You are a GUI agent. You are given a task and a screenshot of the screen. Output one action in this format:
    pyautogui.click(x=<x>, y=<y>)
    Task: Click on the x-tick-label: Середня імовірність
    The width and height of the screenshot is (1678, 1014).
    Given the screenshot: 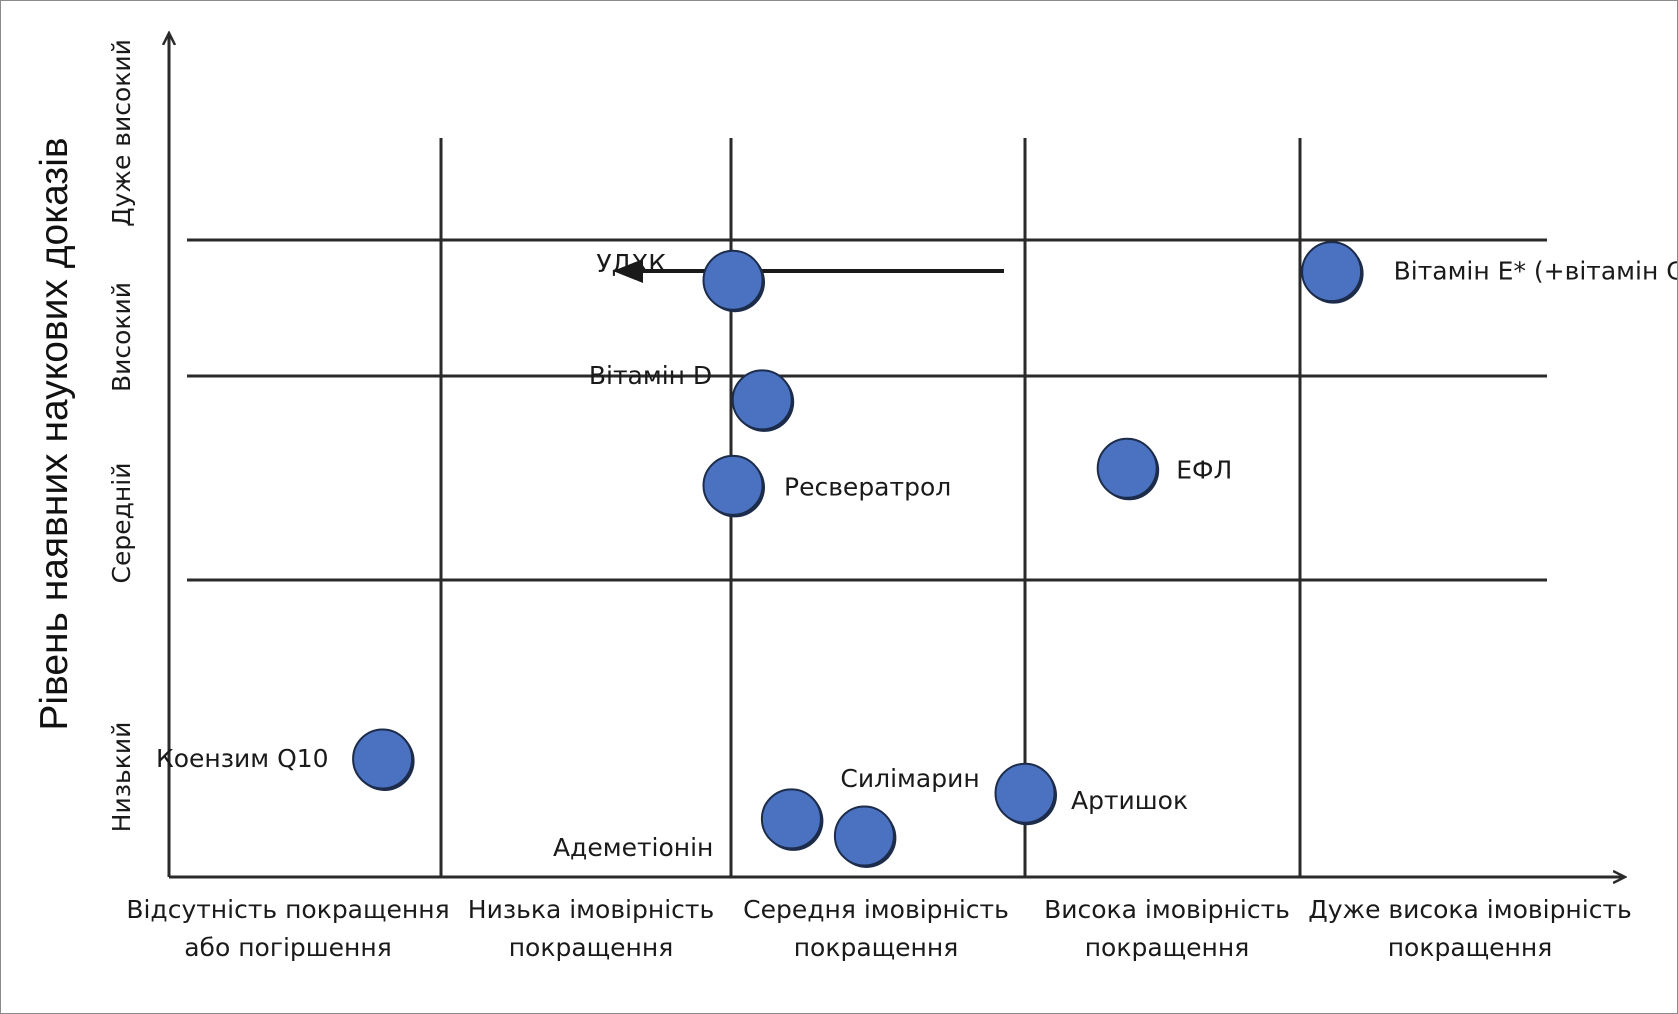 What is the action you would take?
    pyautogui.click(x=876, y=909)
    